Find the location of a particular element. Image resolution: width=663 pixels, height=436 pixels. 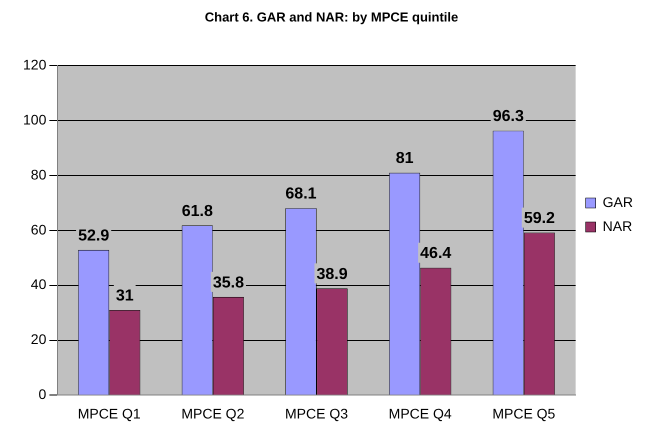

legend-label: NAR is located at coordinates (617, 226).